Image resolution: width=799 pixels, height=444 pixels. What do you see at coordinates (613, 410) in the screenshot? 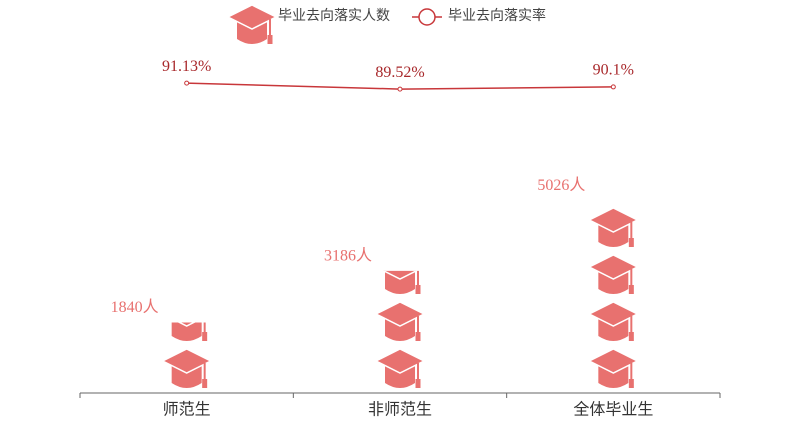
I see `x-tick-label: 全体毕业生` at bounding box center [613, 410].